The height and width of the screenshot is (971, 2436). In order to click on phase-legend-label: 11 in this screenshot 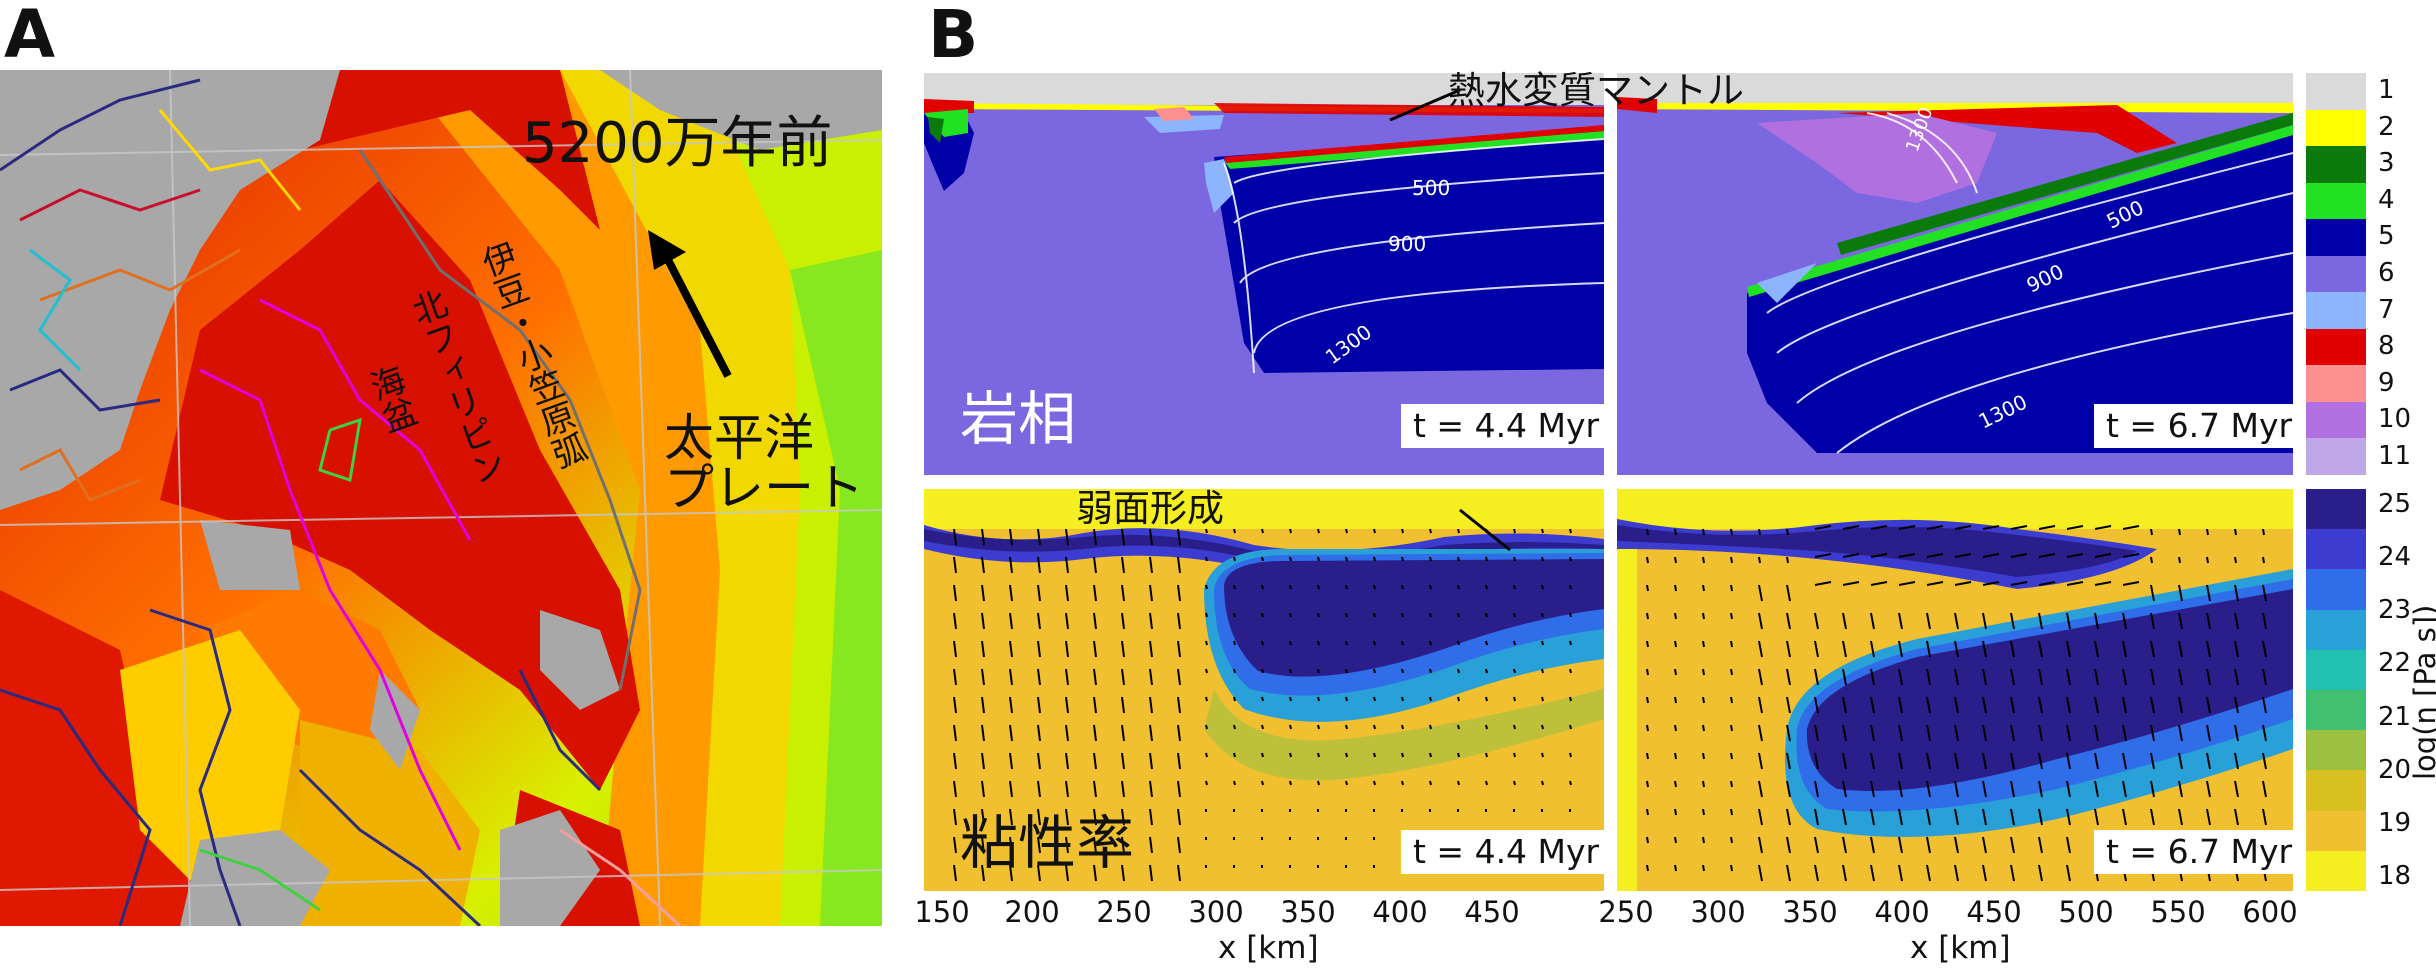, I will do `click(2395, 455)`.